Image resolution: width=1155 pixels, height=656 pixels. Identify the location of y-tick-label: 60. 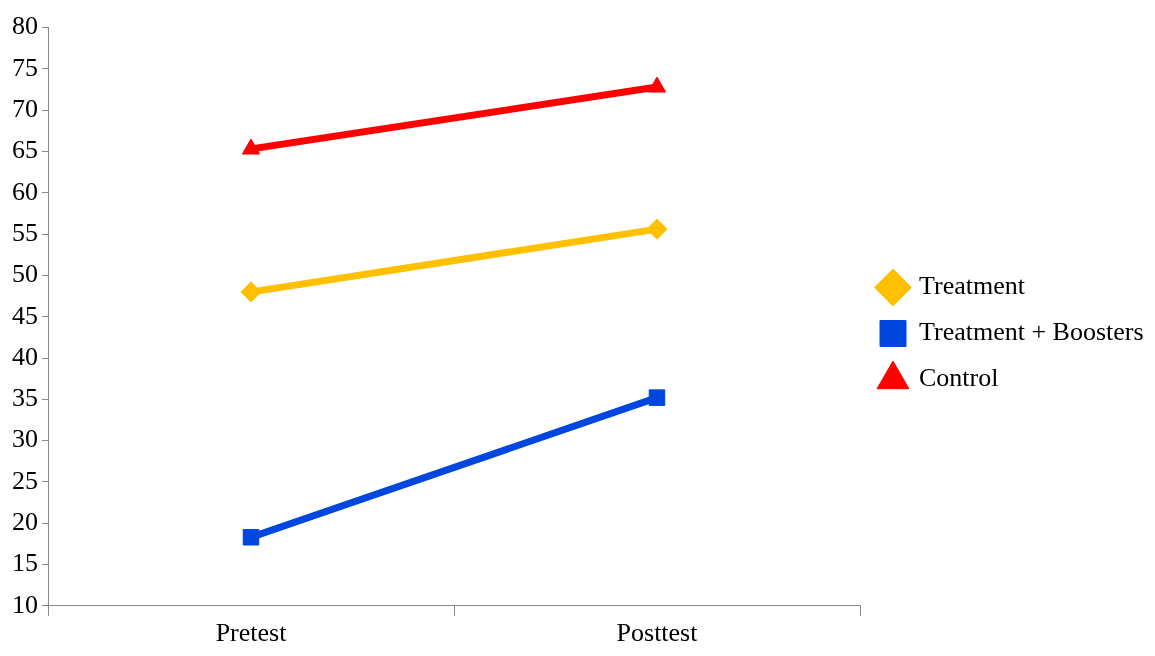
(25, 191).